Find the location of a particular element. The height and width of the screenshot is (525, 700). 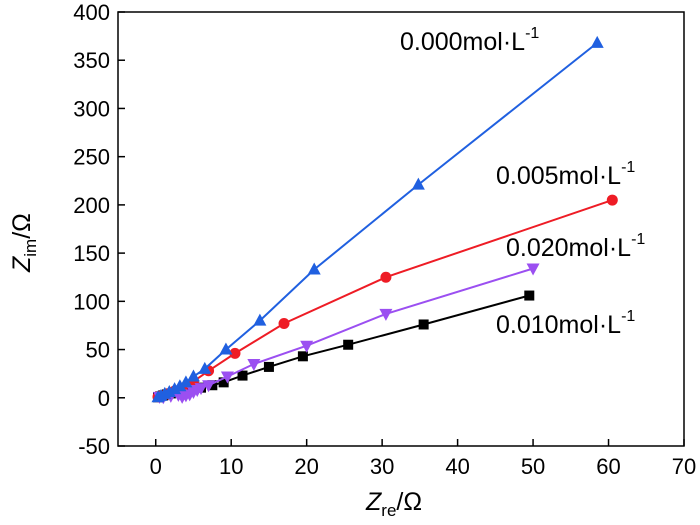

y-tick-label: 300 is located at coordinates (91, 108).